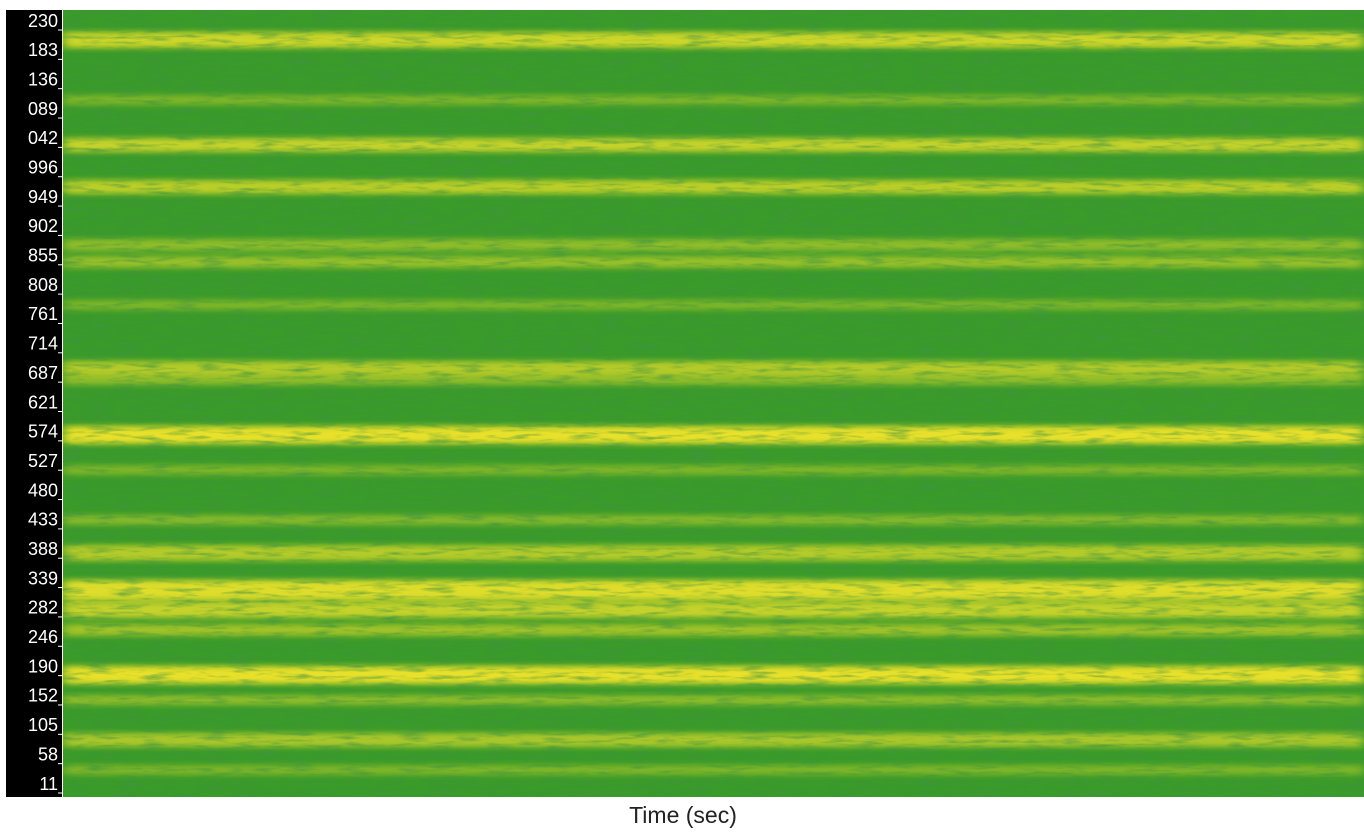  I want to click on y-label: 136, so click(43, 79).